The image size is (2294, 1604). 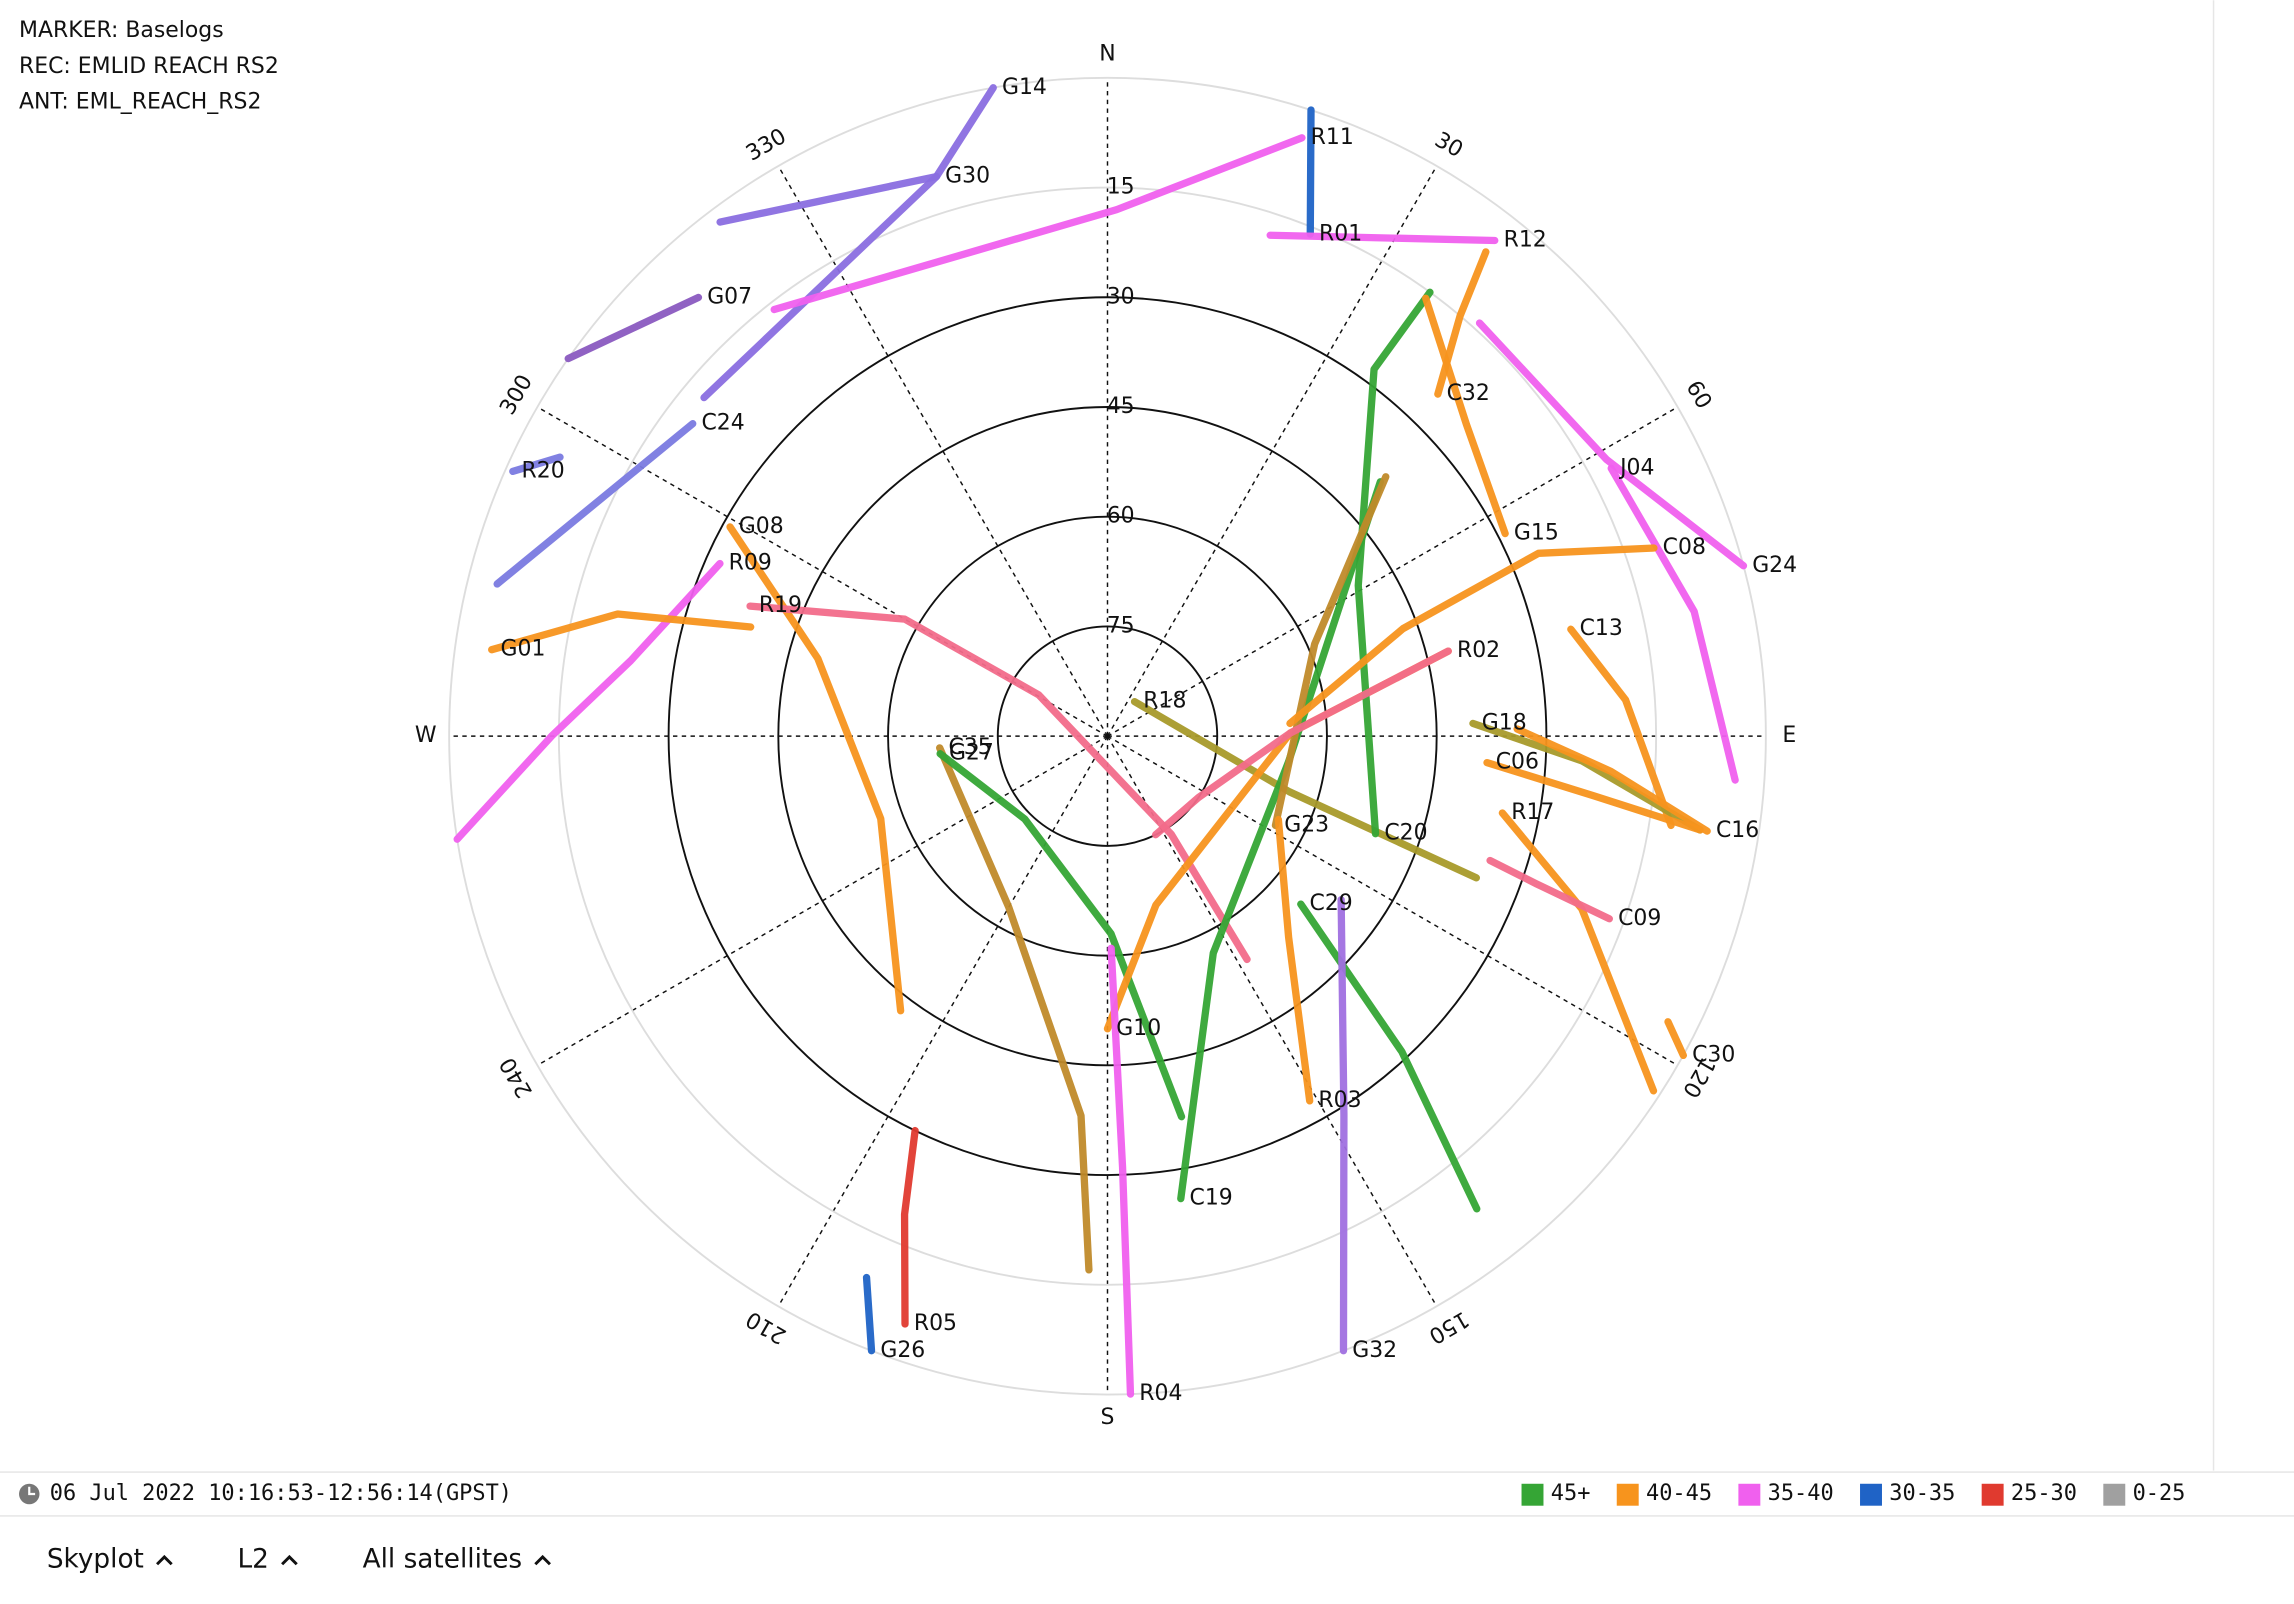 What do you see at coordinates (1713, 1054) in the screenshot?
I see `satellite-label: C30` at bounding box center [1713, 1054].